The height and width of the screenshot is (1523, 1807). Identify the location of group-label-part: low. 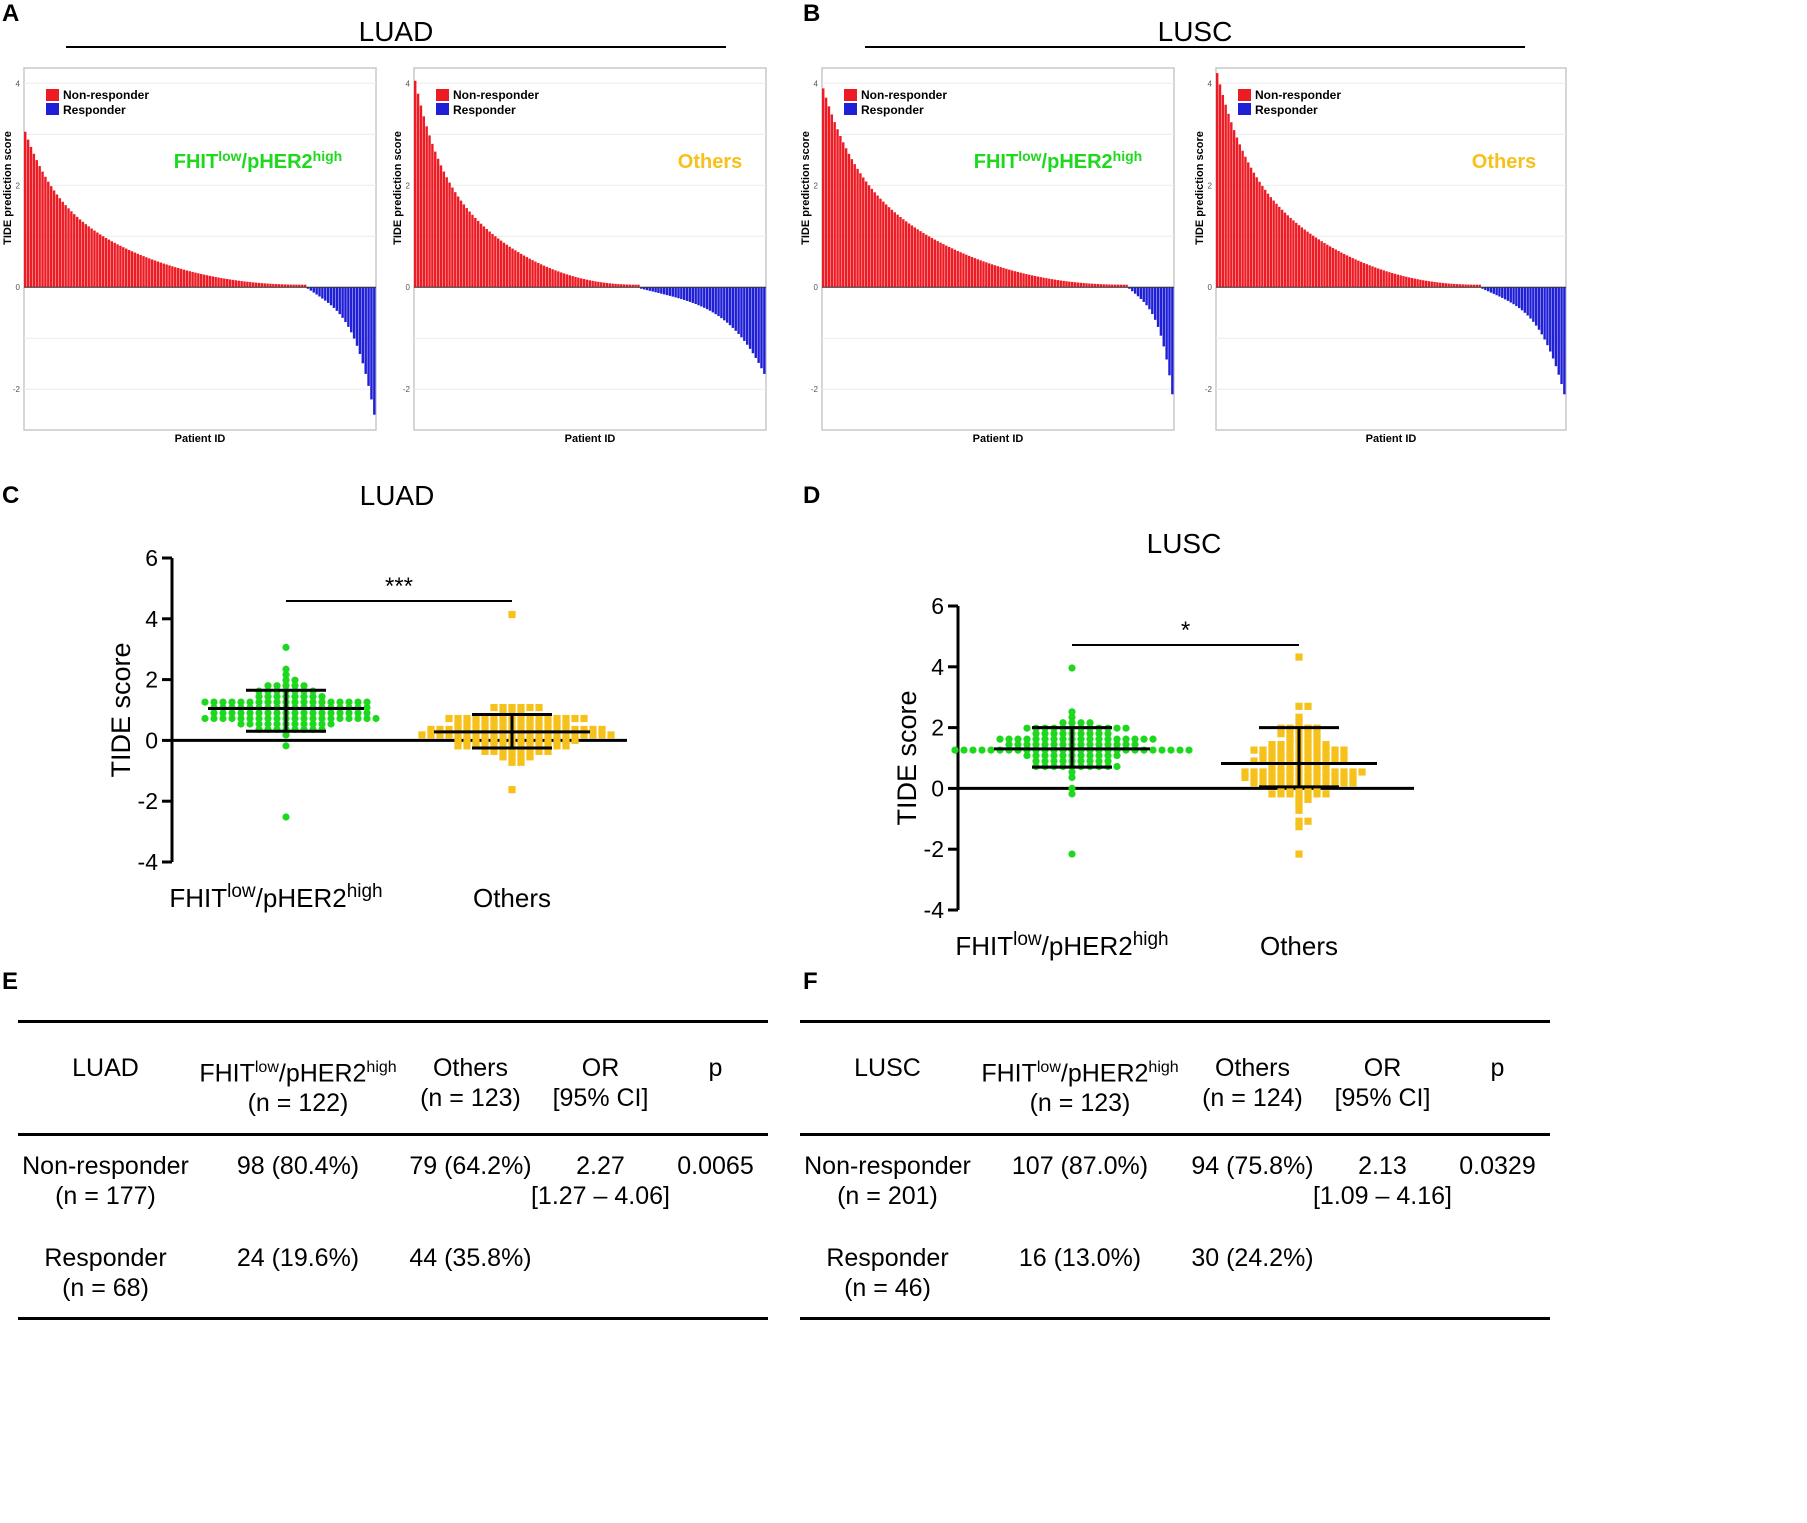
(1029, 156).